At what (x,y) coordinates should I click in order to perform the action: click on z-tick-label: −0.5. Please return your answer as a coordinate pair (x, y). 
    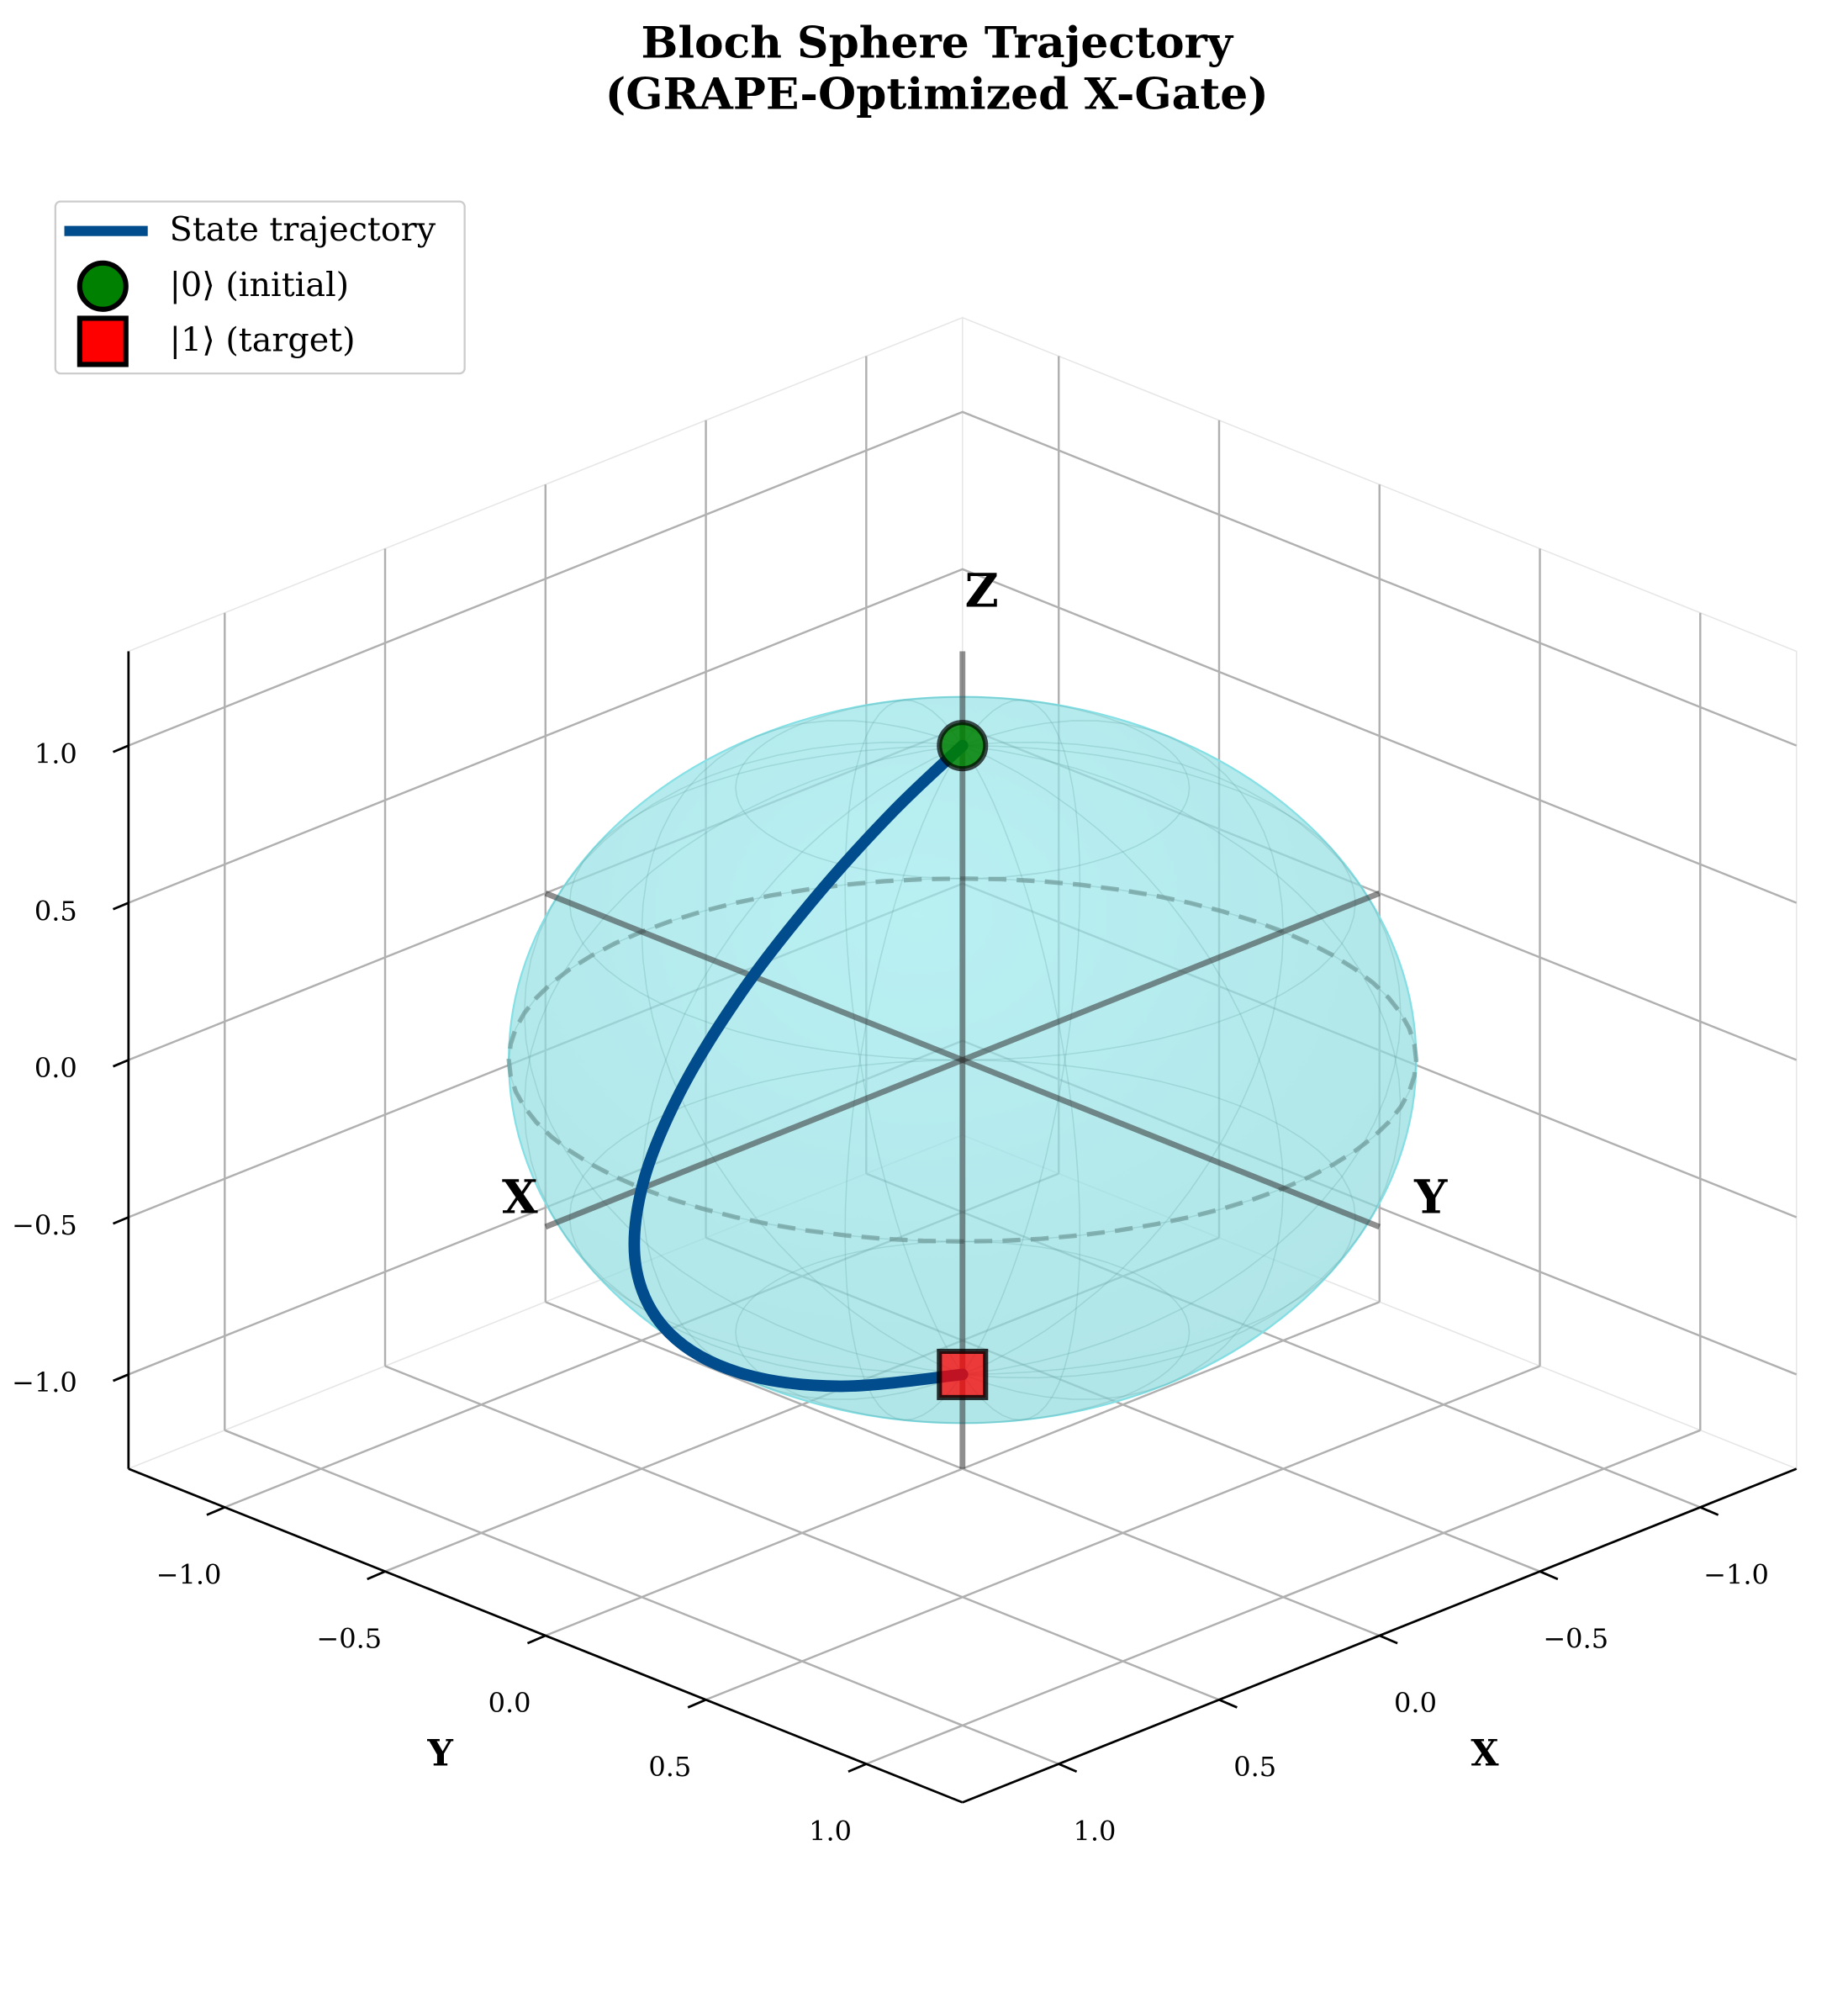
    Looking at the image, I should click on (44, 1225).